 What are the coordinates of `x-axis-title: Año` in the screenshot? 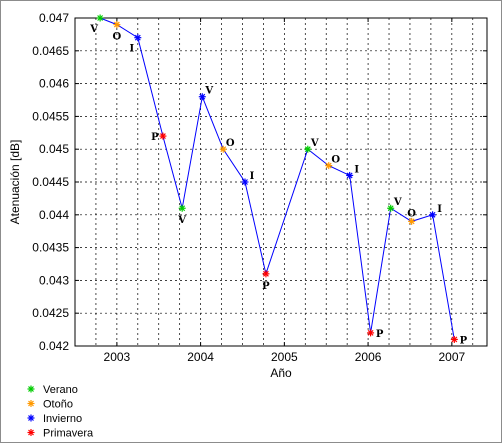 It's located at (281, 373).